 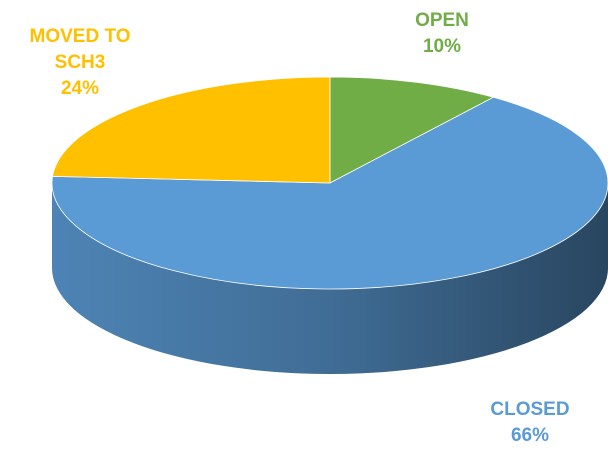 I want to click on value-label: 66%, so click(x=530, y=435).